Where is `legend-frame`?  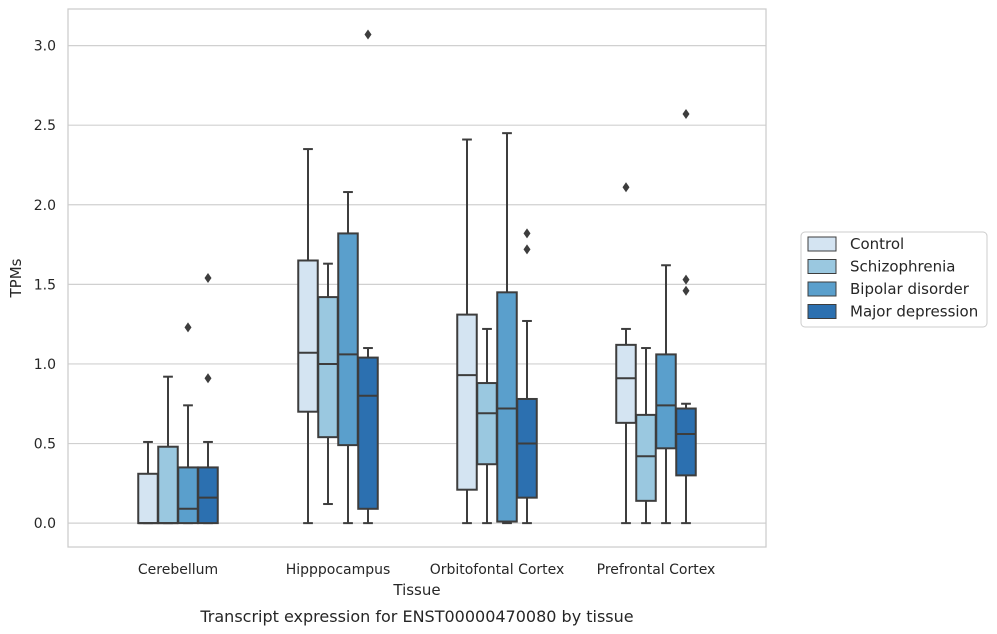 legend-frame is located at coordinates (894, 279).